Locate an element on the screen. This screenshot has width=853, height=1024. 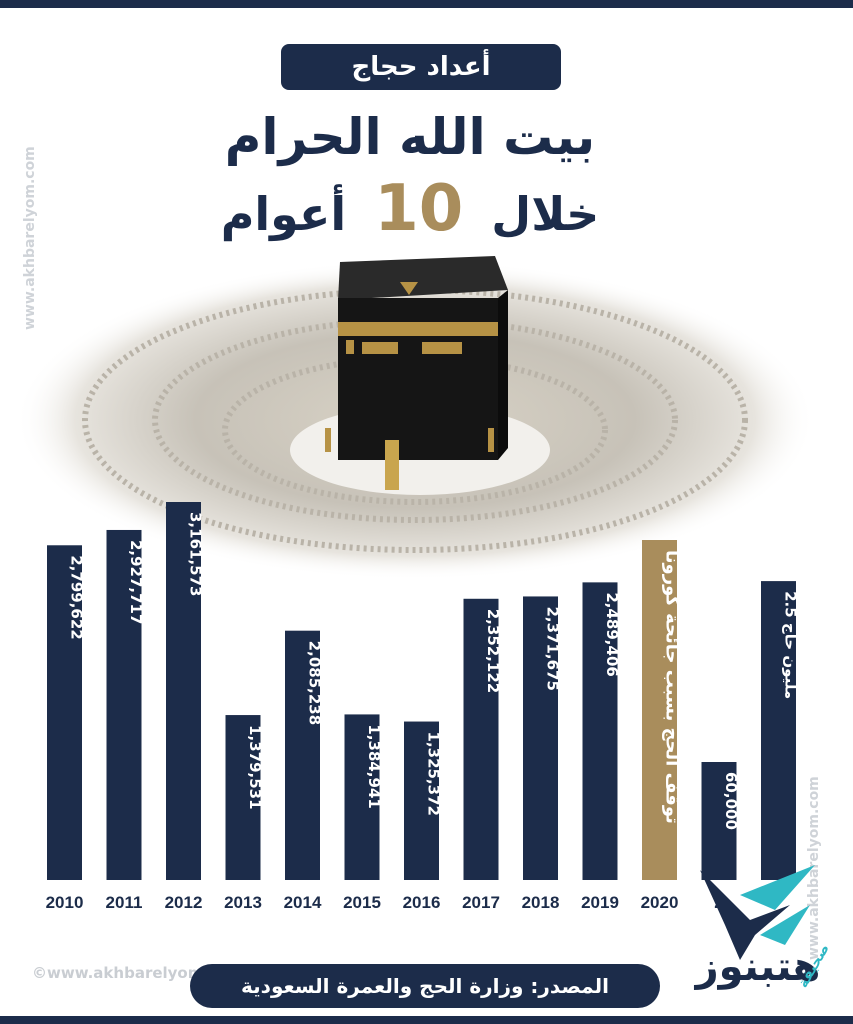
kaaba-emblem is located at coordinates (409, 288).